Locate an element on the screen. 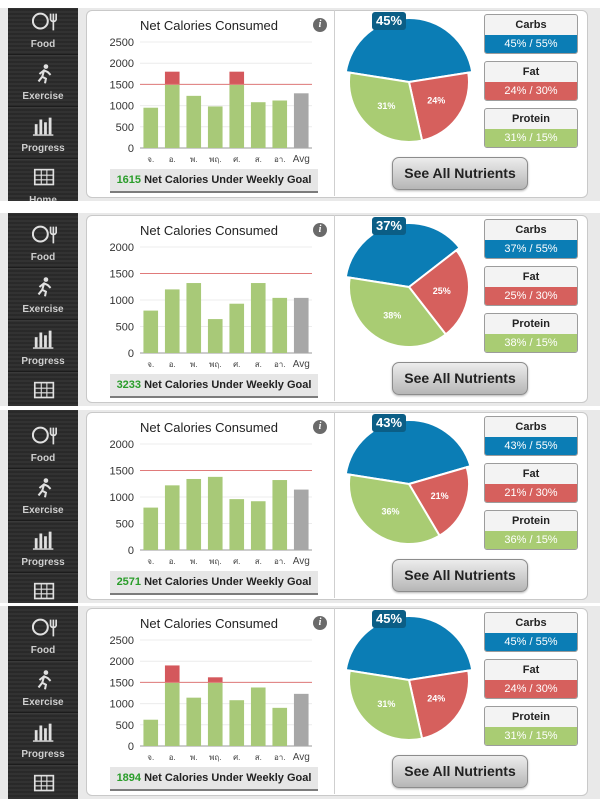  carbs-box: Carbs 37% / 55% is located at coordinates (531, 239).